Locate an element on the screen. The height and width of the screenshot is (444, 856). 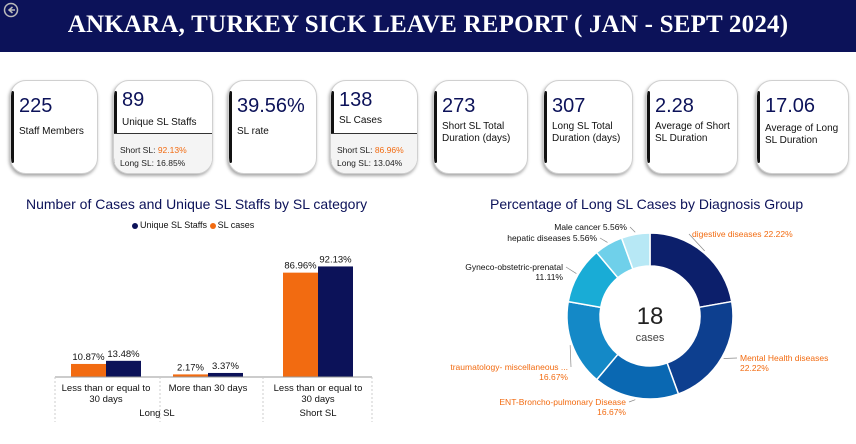
kpi-label: SL rate is located at coordinates (253, 131).